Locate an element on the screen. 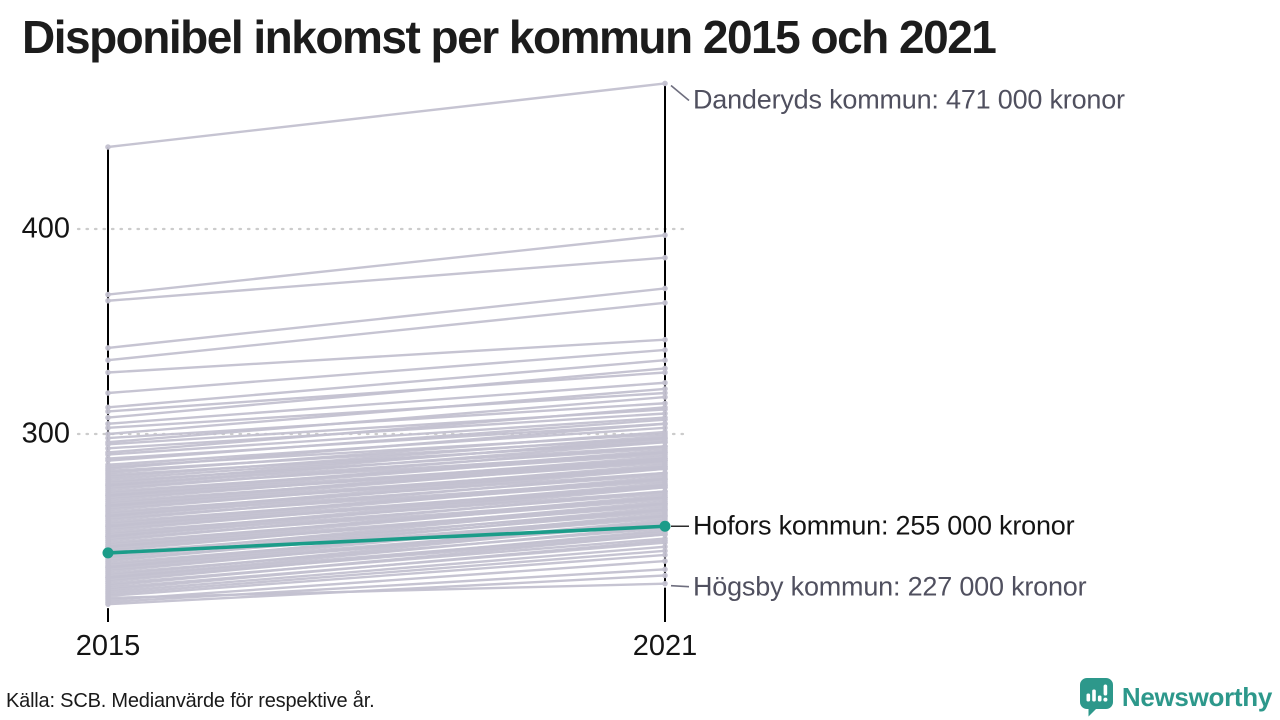 Image resolution: width=1280 pixels, height=720 pixels. y-axis-tick-400: 400 is located at coordinates (45, 228).